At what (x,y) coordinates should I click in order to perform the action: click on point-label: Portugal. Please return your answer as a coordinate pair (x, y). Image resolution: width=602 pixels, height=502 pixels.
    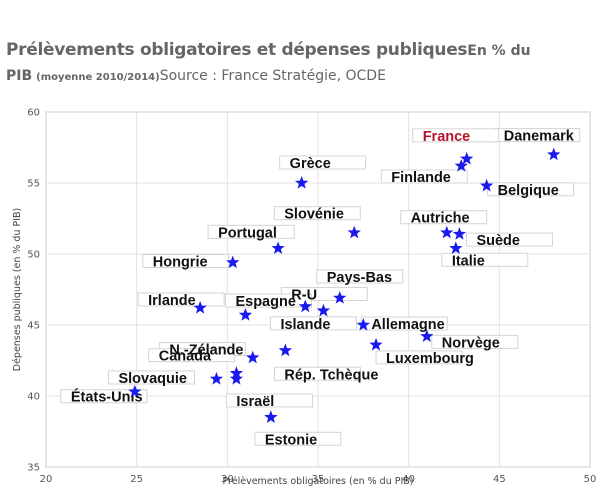
    Looking at the image, I should click on (247, 233).